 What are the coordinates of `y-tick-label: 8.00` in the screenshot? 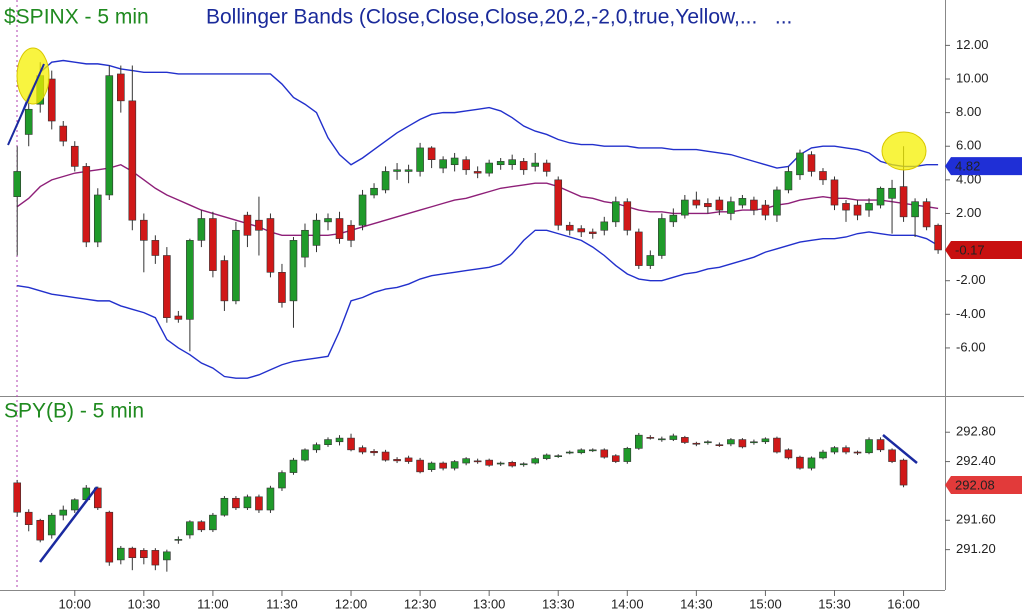 It's located at (968, 111).